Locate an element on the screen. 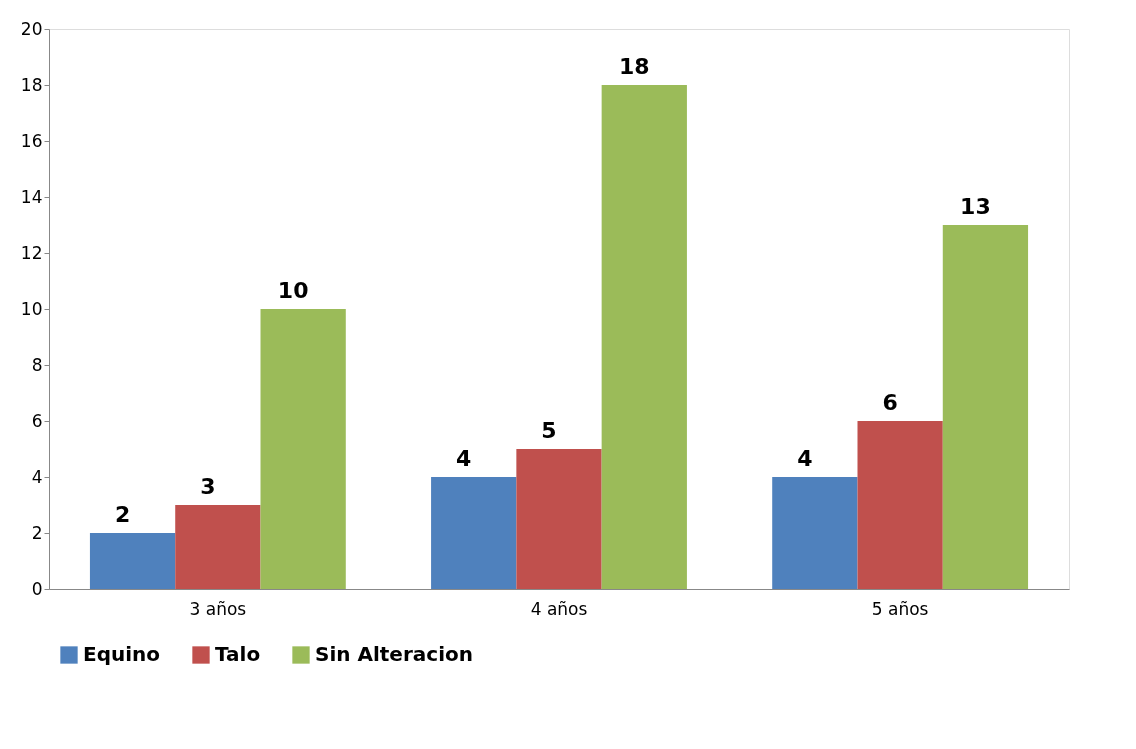 This screenshot has width=1136, height=749. y-tick-label: 0 is located at coordinates (37, 588).